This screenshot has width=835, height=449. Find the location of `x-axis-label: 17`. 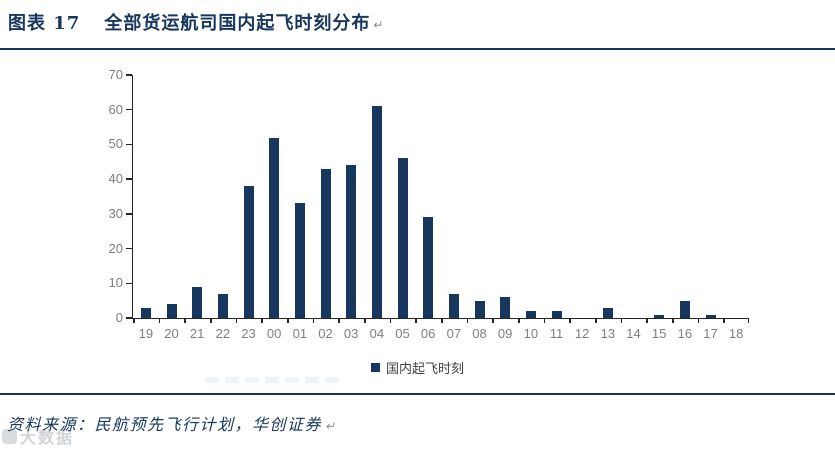

x-axis-label: 17 is located at coordinates (710, 333).